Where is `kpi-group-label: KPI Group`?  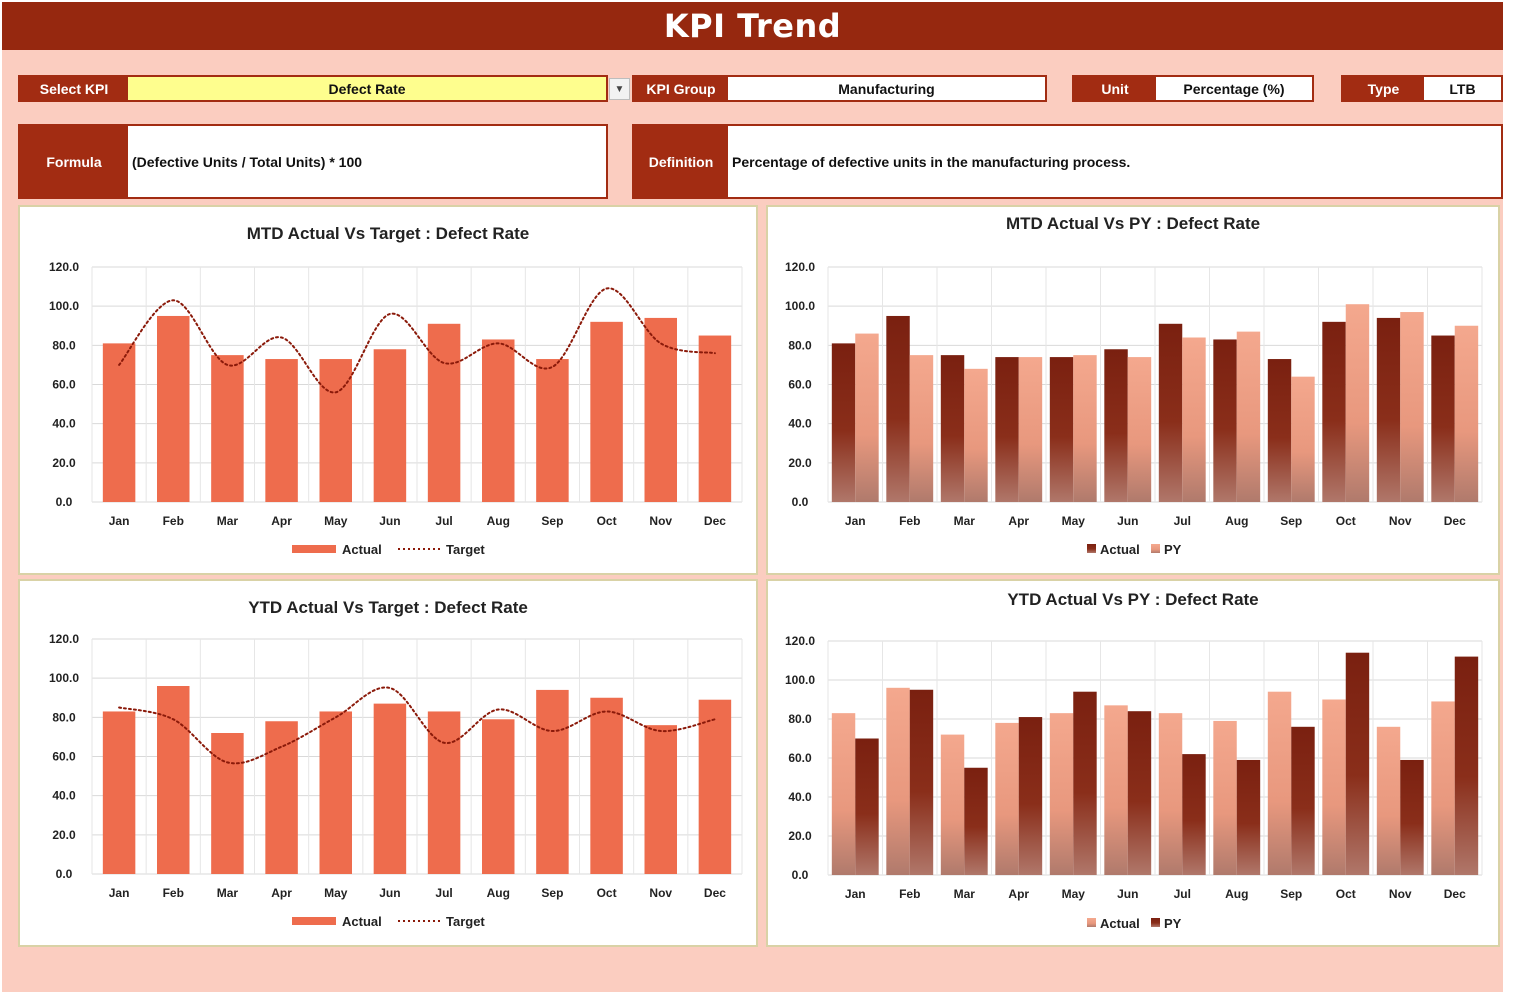
kpi-group-label: KPI Group is located at coordinates (681, 88).